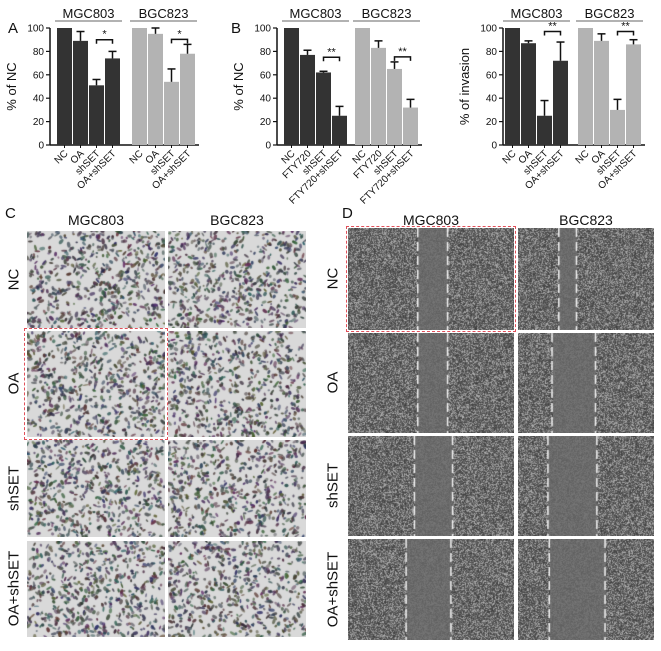 The image size is (661, 651). I want to click on panel-c-col-bgc823: BGC823, so click(237, 220).